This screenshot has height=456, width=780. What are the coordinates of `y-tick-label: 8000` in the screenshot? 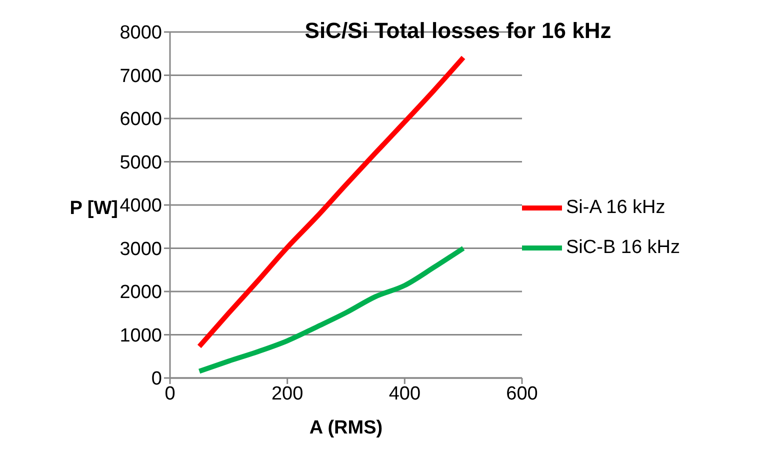 It's located at (141, 33).